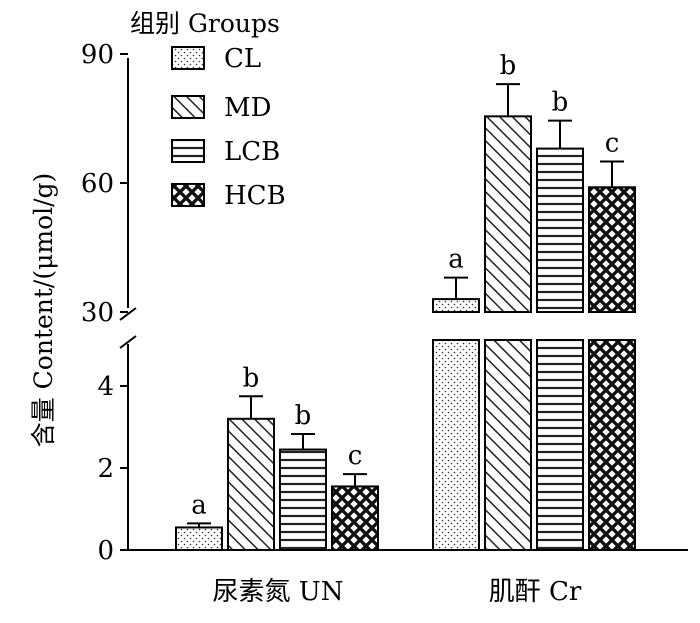 Image resolution: width=700 pixels, height=623 pixels. What do you see at coordinates (105, 387) in the screenshot?
I see `y-tick-label: 4` at bounding box center [105, 387].